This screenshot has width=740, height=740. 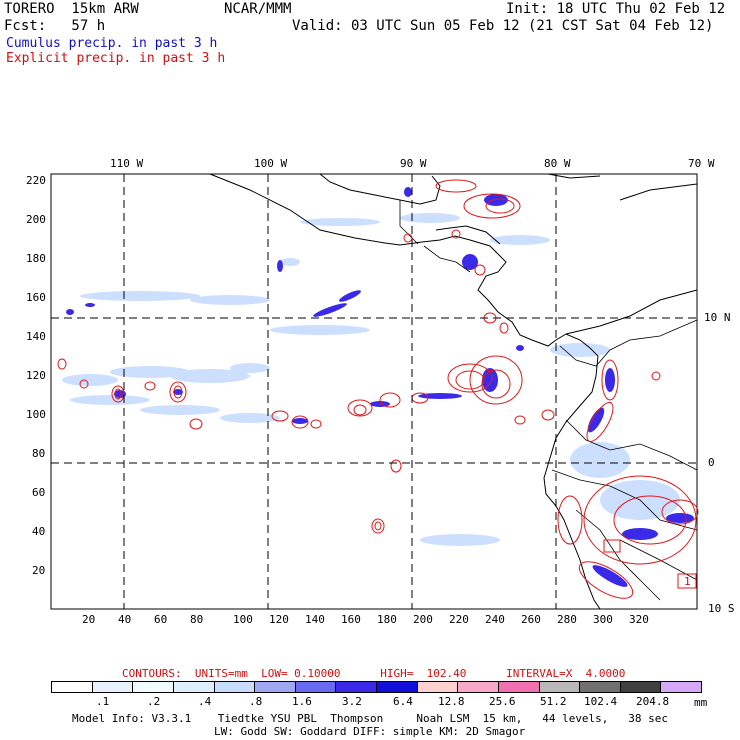 What do you see at coordinates (103, 701) in the screenshot?
I see `level-label: .1` at bounding box center [103, 701].